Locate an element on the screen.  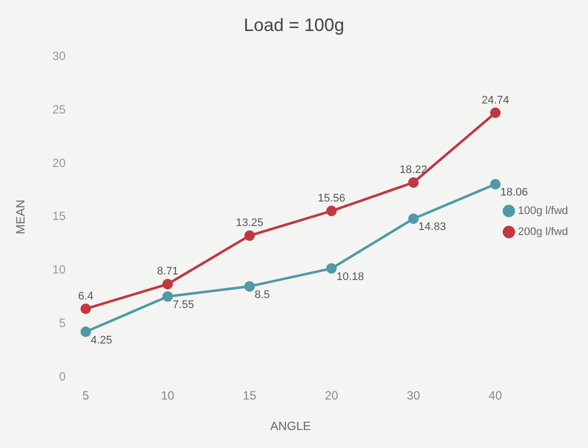
y-tick-label: 20 is located at coordinates (59, 163).